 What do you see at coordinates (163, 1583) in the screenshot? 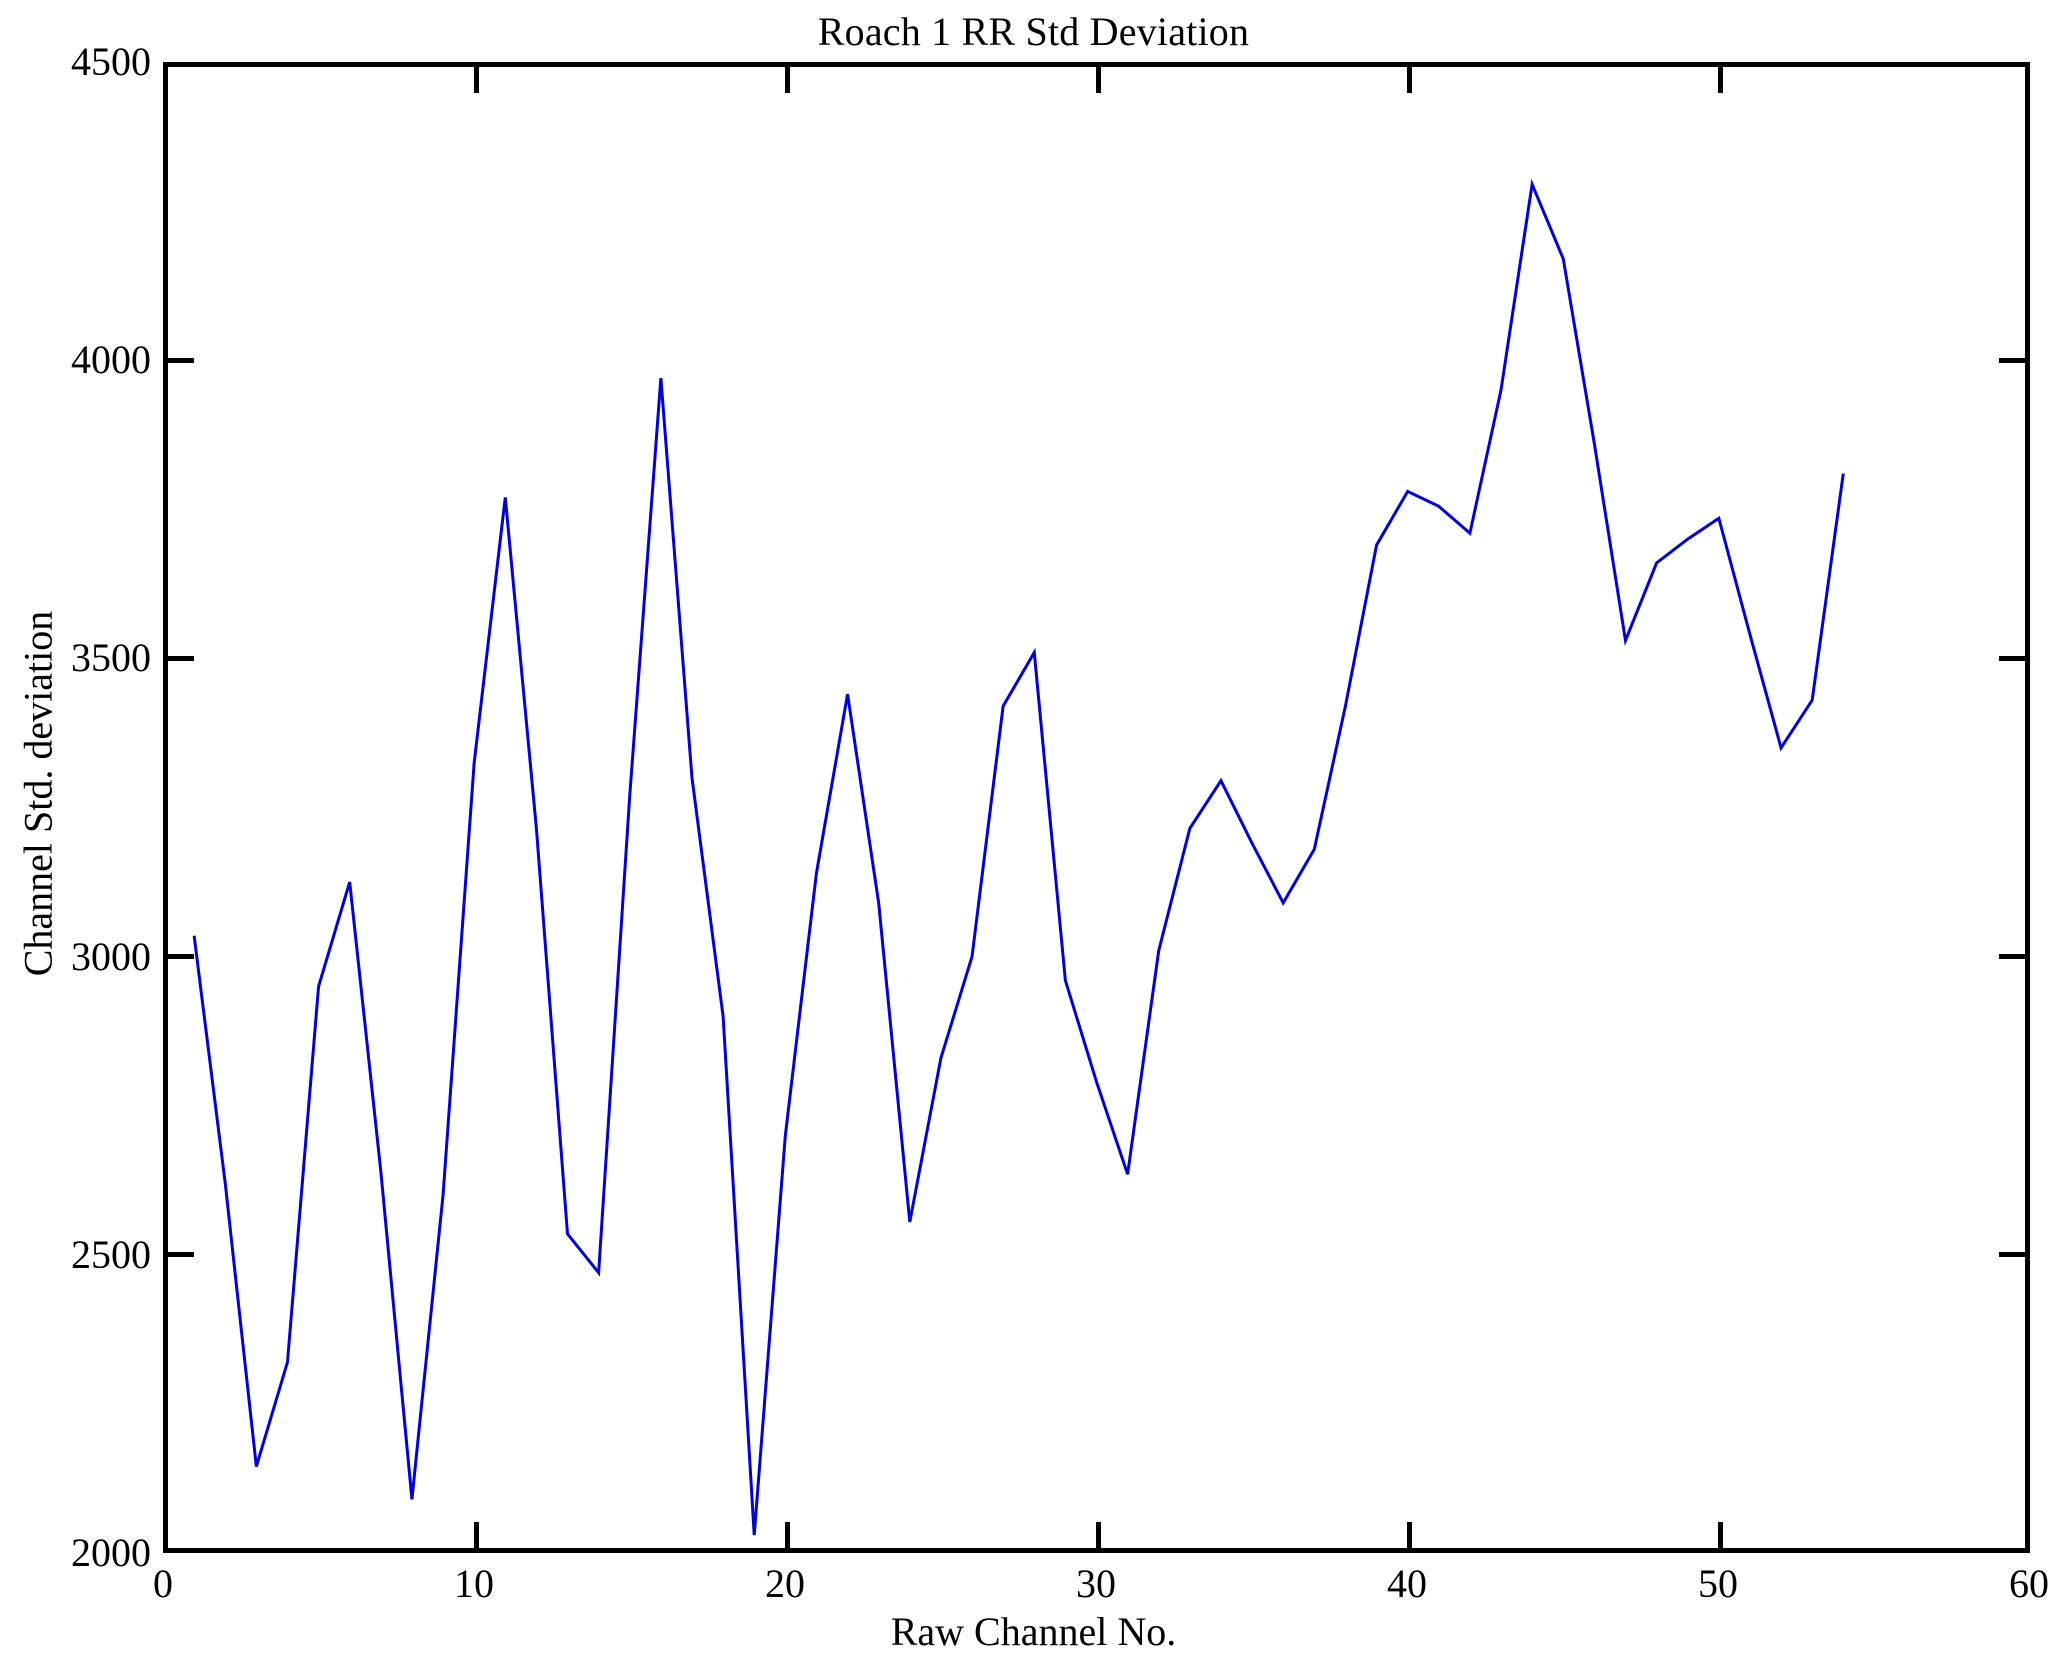
I see `x-tick-label-0: 0` at bounding box center [163, 1583].